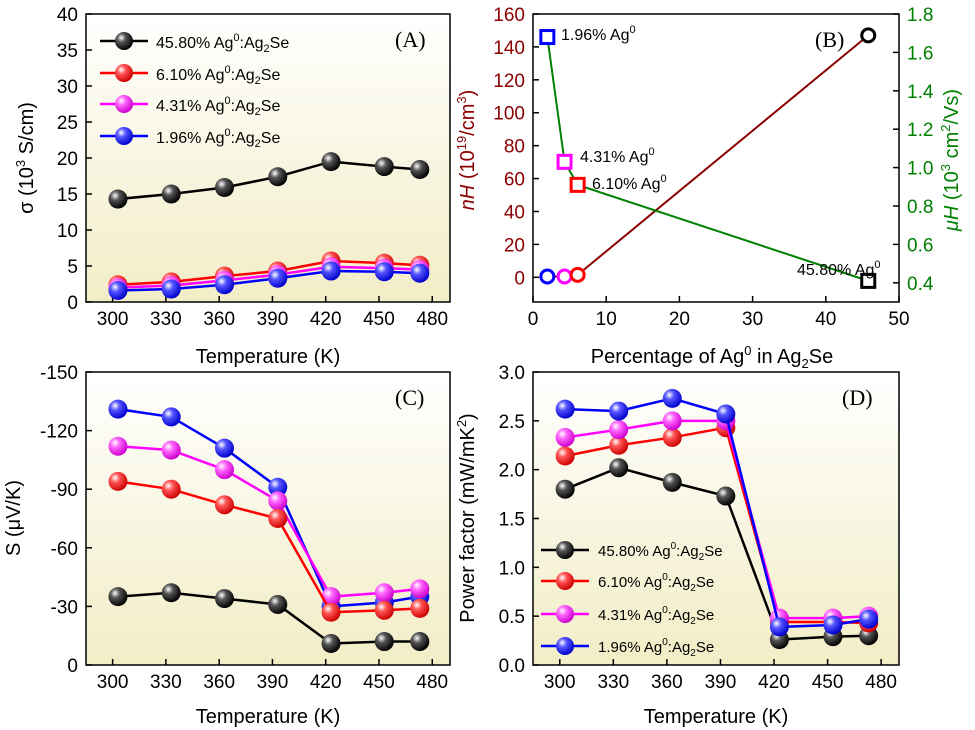 This screenshot has height=730, width=975. Describe the element at coordinates (606, 319) in the screenshot. I see `x-tick-label: 10` at that location.